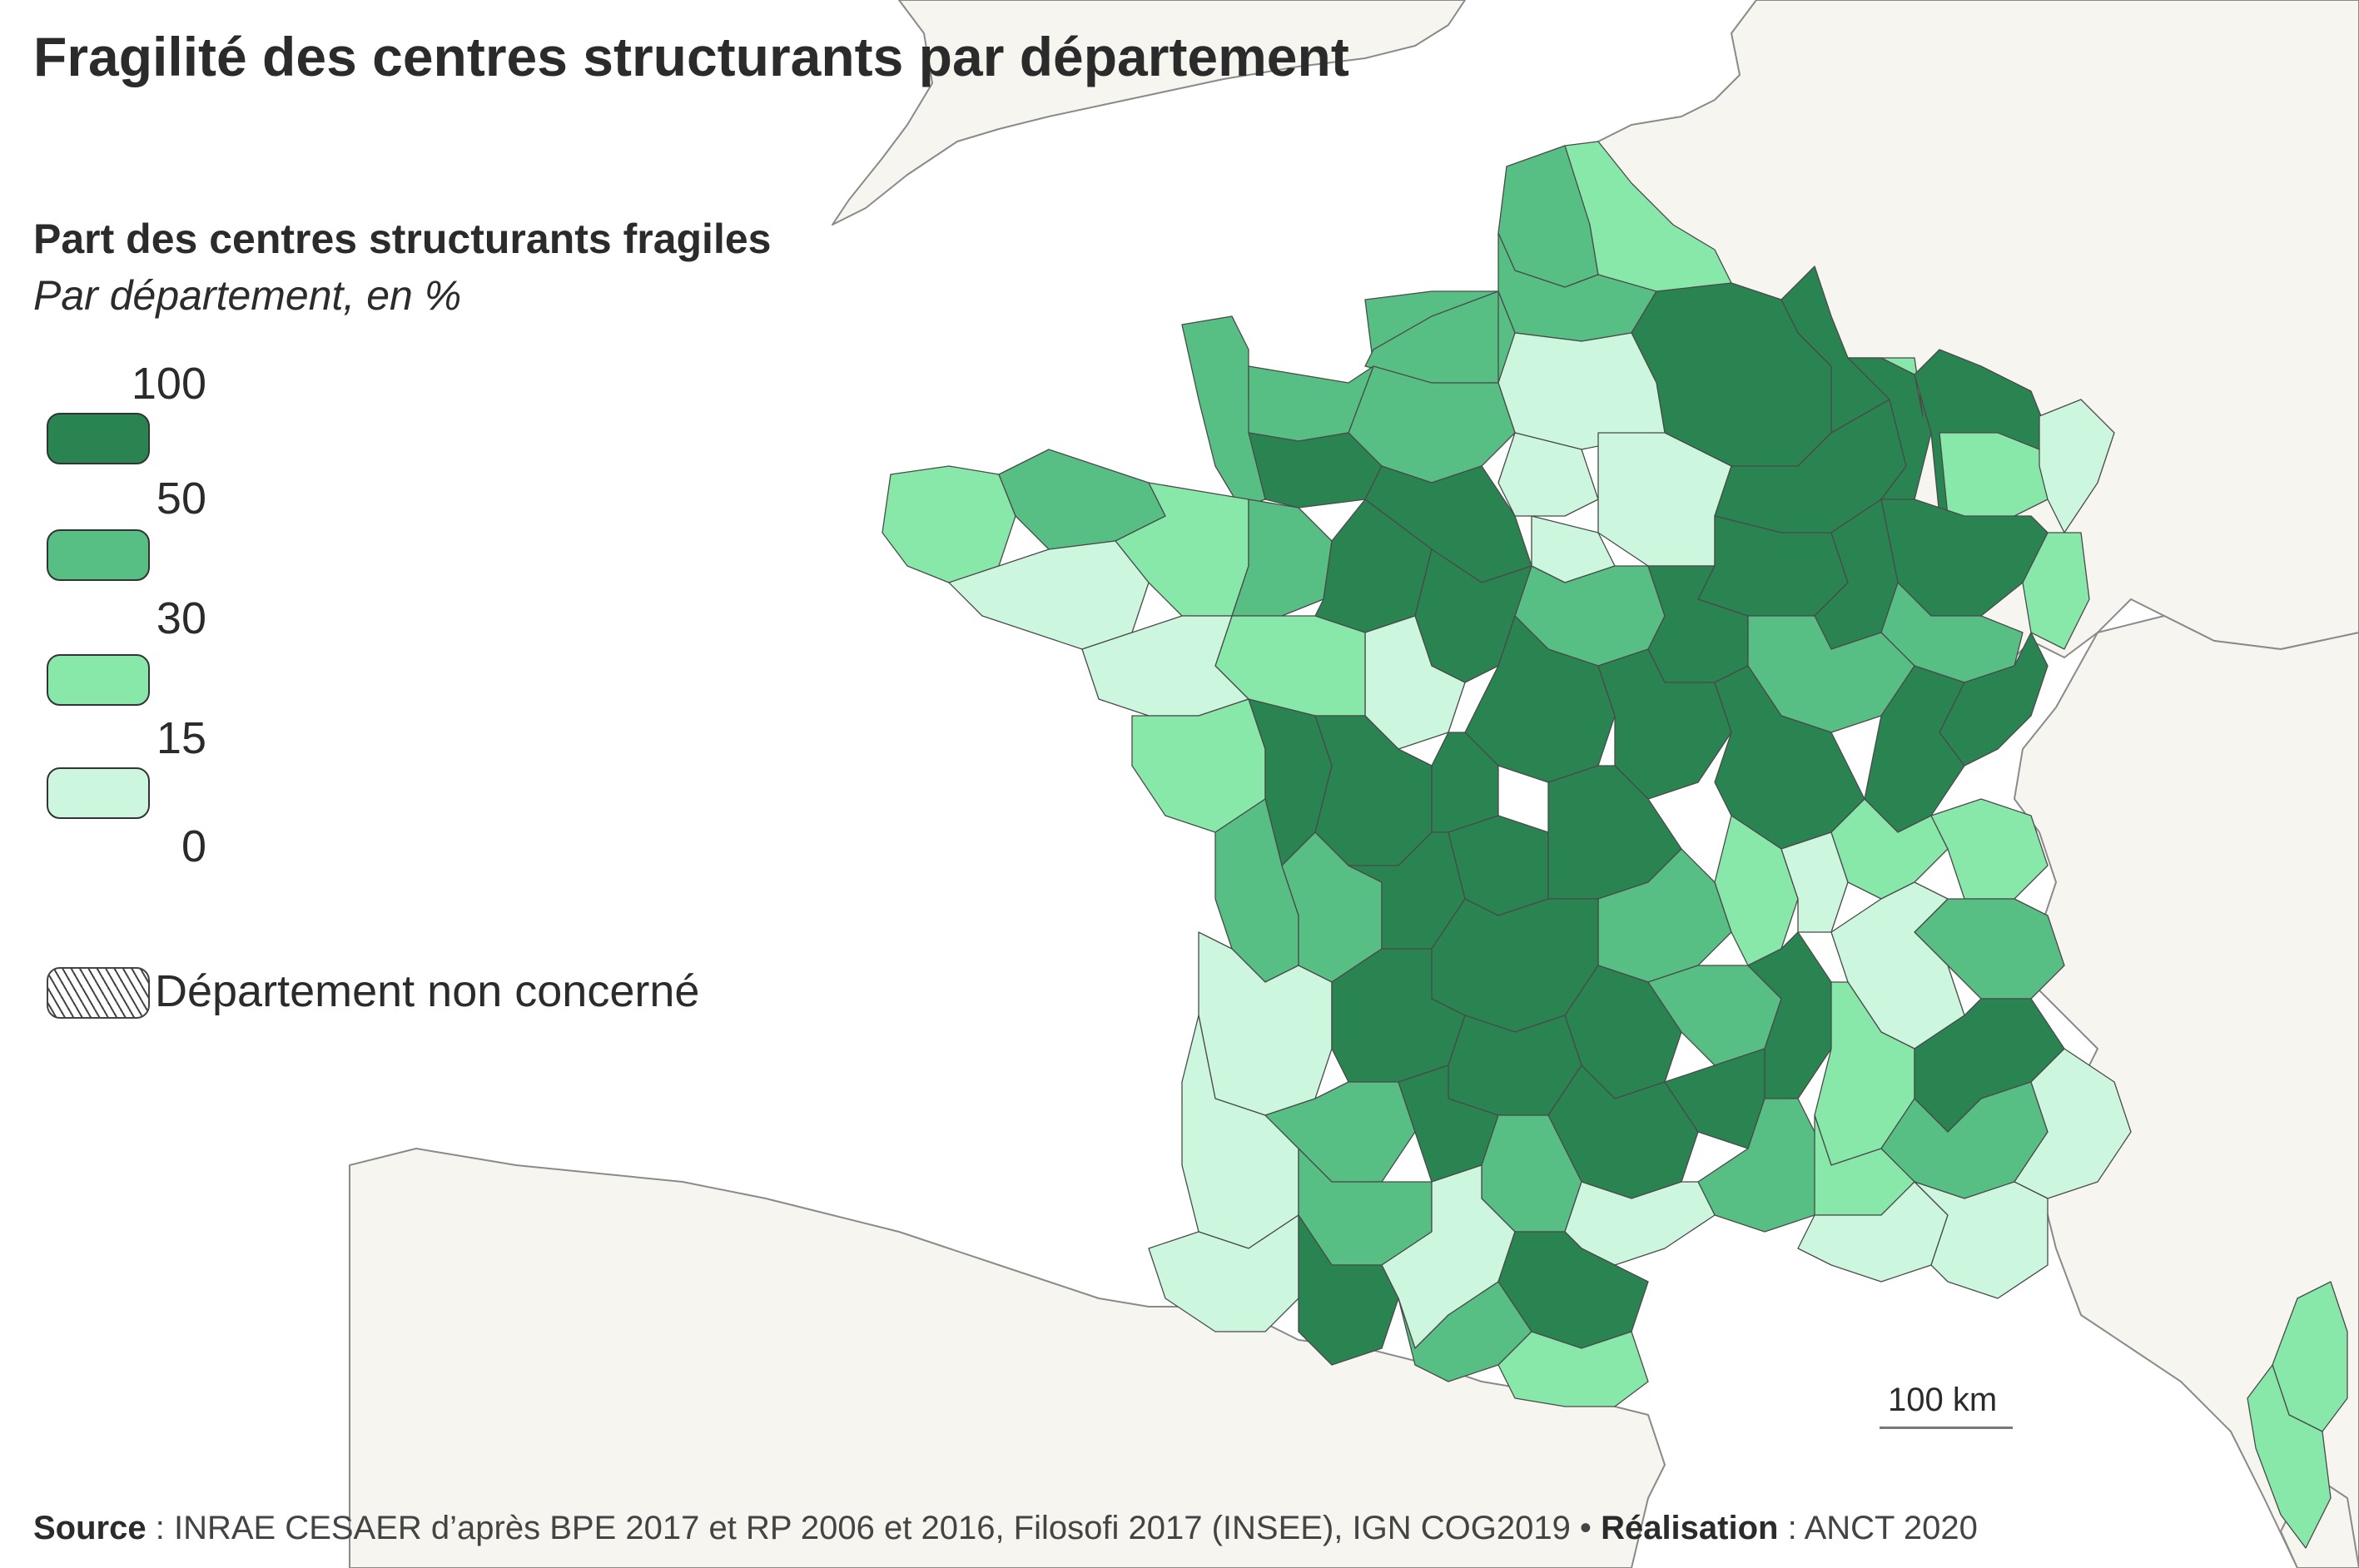  What do you see at coordinates (427, 991) in the screenshot?
I see `legend-not-concerned-label: Département non concerné` at bounding box center [427, 991].